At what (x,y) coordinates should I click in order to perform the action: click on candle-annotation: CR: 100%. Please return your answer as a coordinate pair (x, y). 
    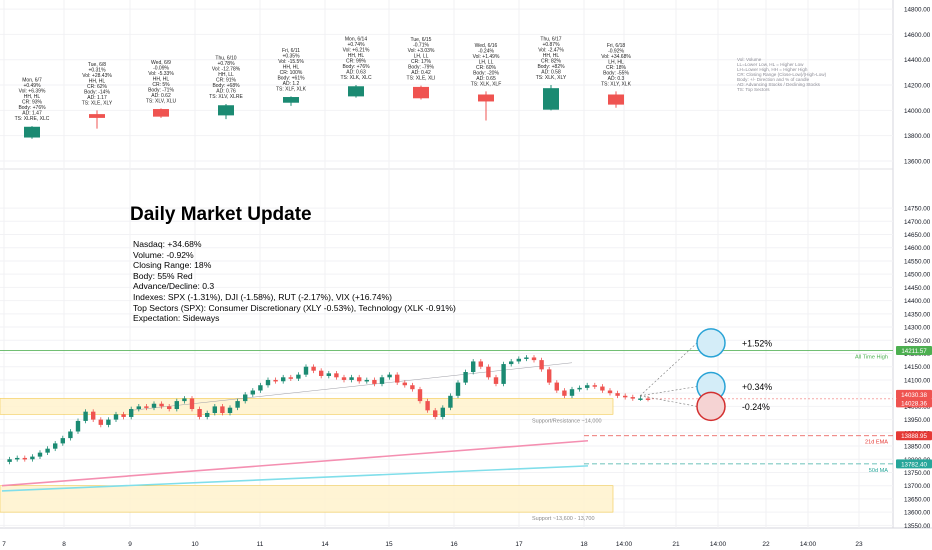
    Looking at the image, I should click on (291, 73).